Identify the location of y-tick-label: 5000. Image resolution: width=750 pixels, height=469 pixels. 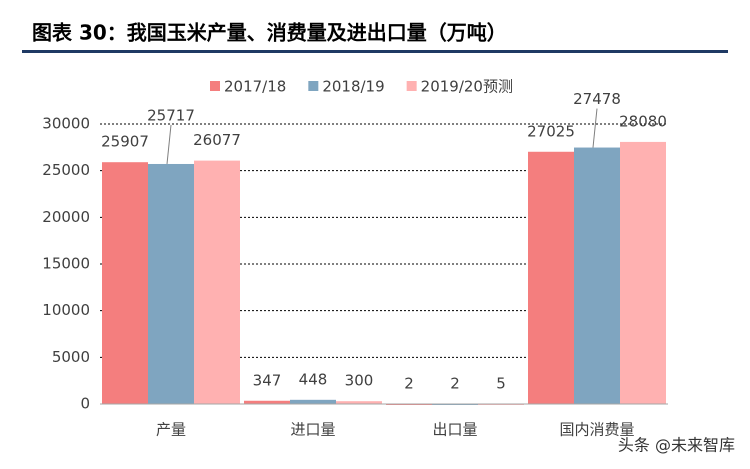
(71, 357).